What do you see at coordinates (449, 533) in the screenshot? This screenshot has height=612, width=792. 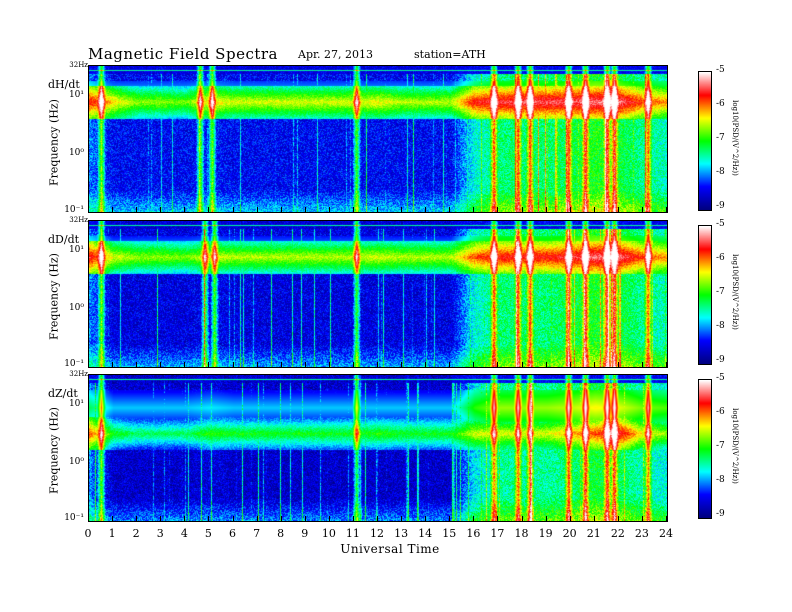 I see `x-tick-label: 15` at bounding box center [449, 533].